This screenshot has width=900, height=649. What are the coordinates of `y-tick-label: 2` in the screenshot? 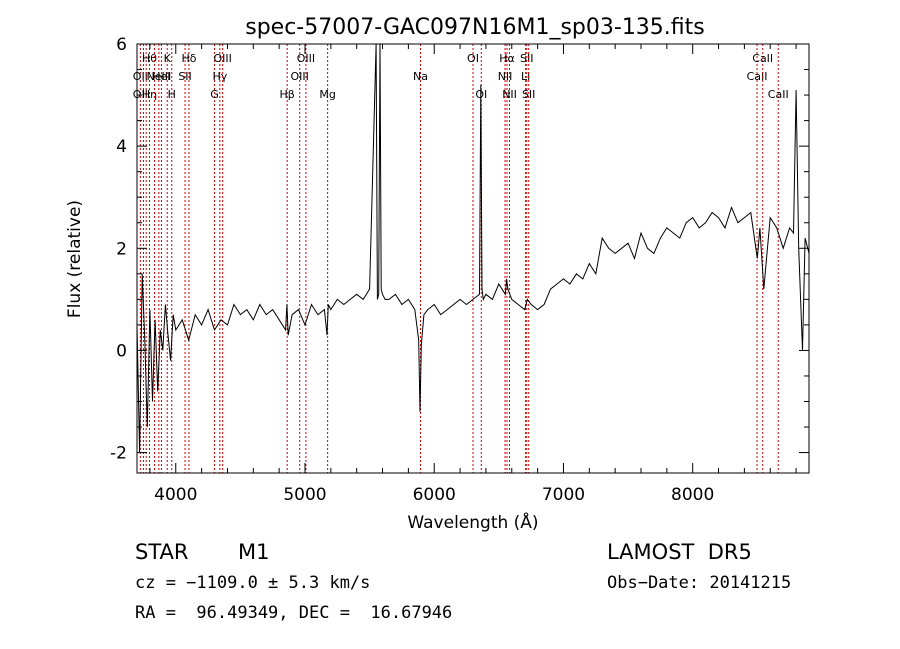 It's located at (121, 249).